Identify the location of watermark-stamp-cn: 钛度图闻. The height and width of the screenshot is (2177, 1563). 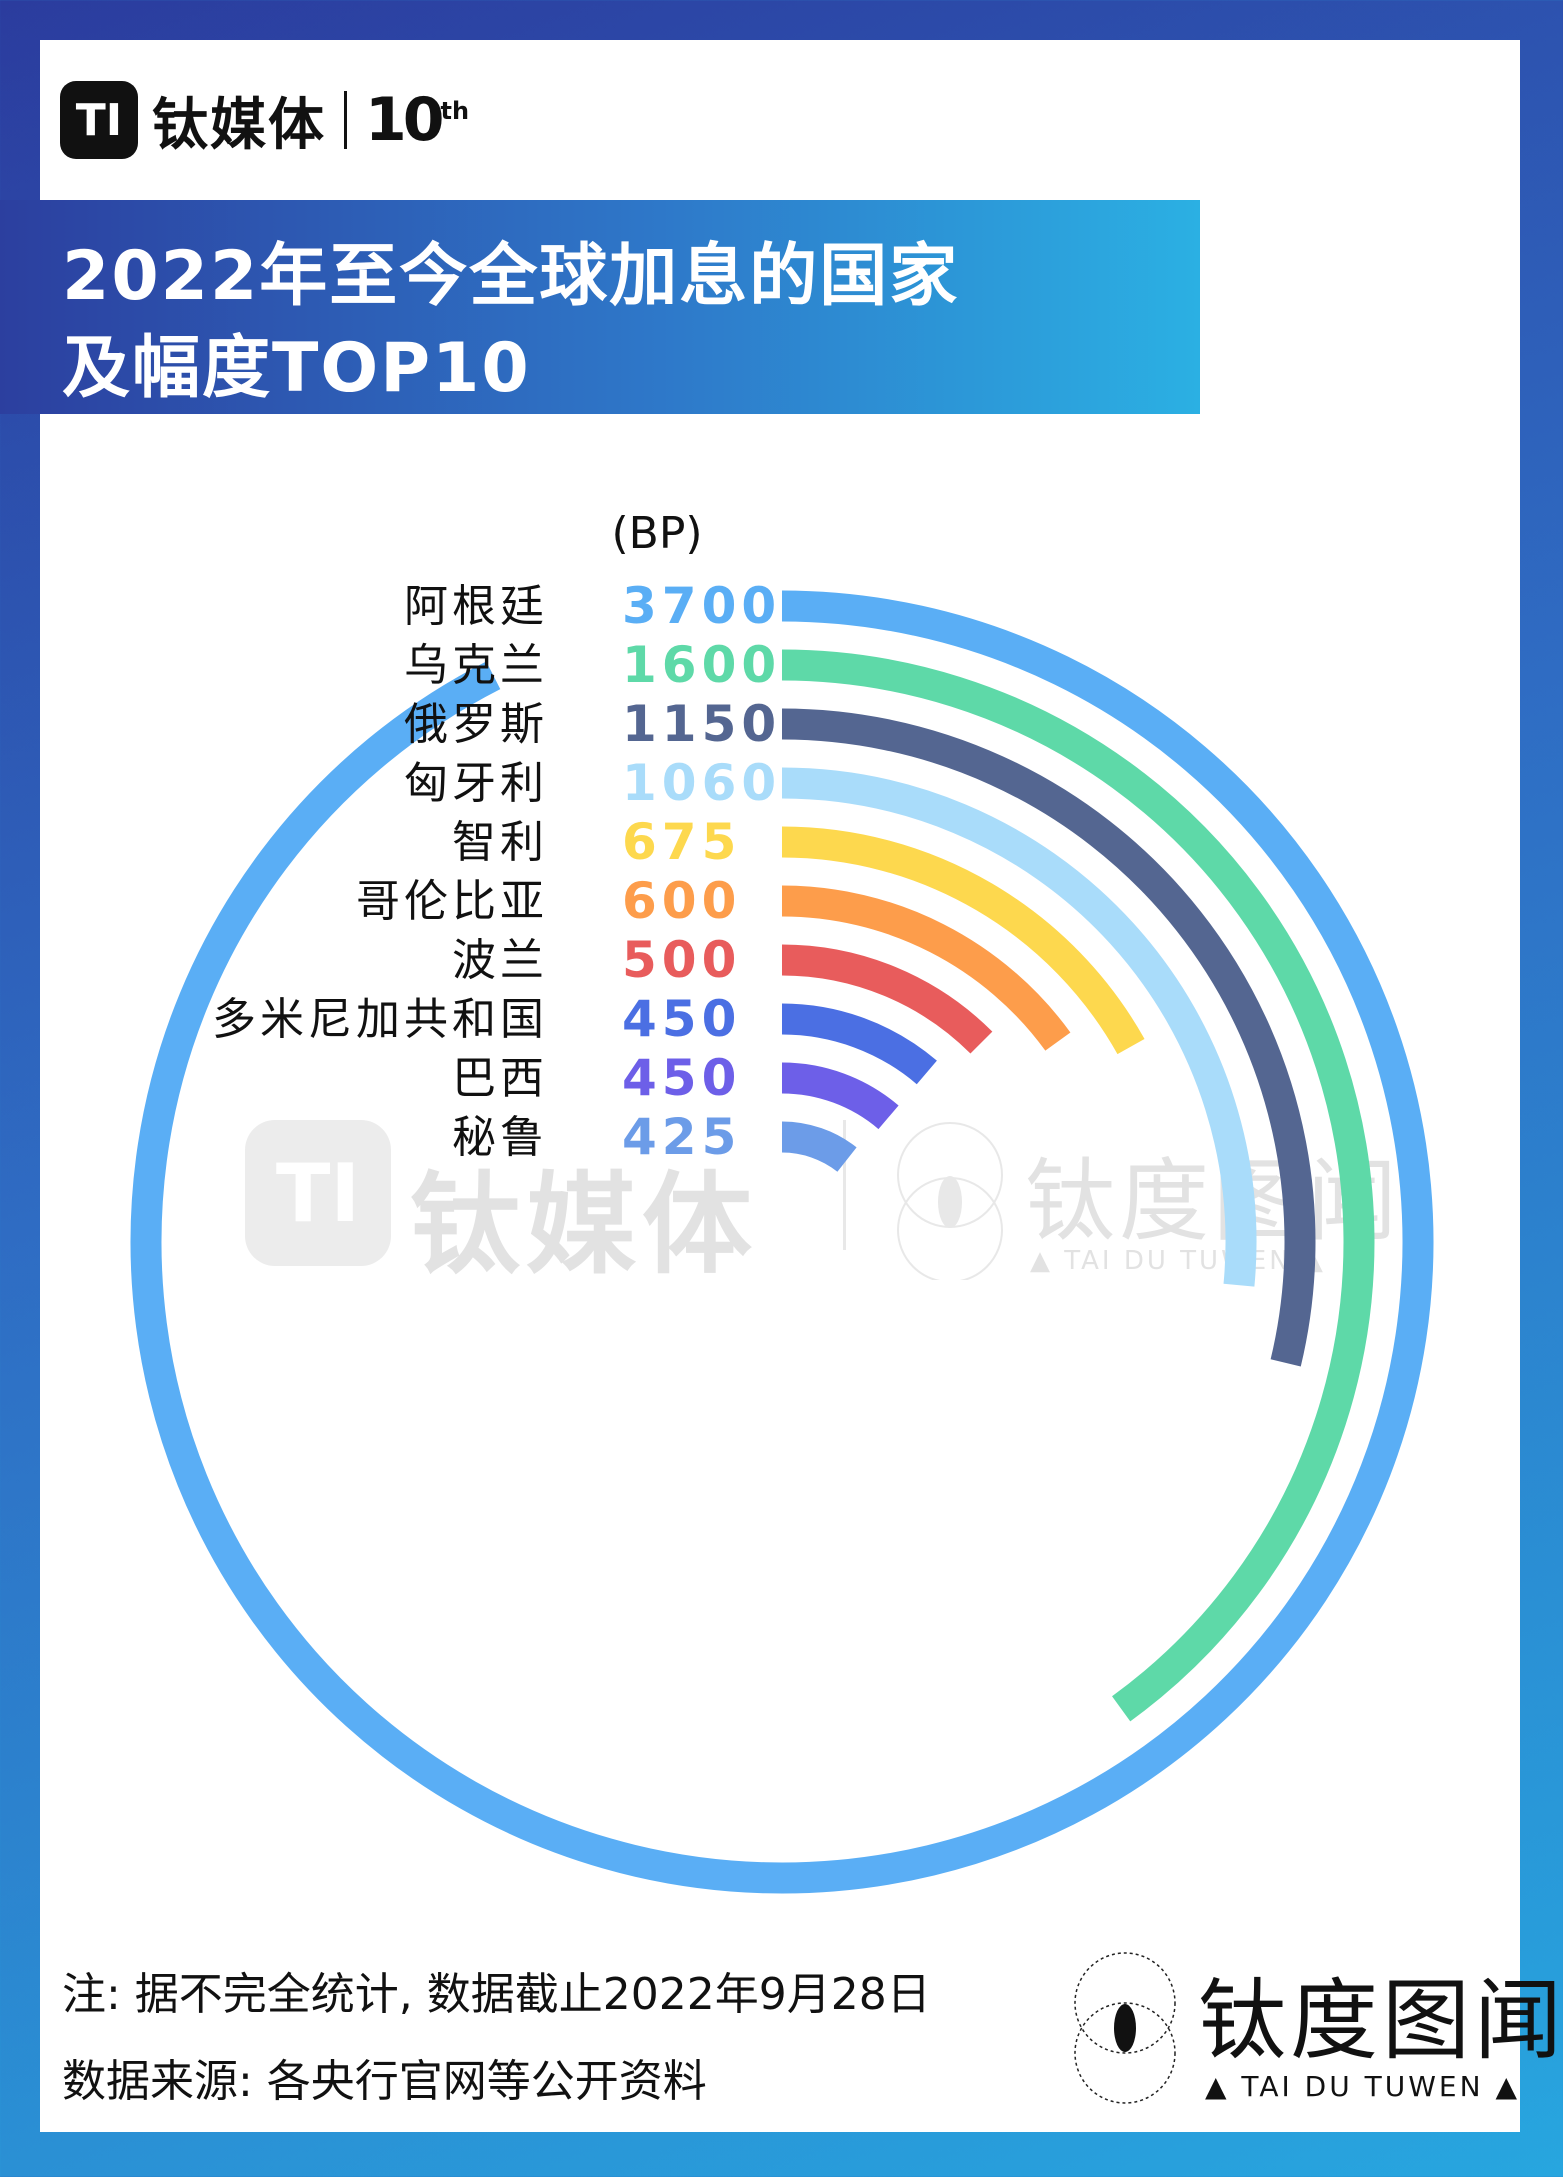
(1213, 1201).